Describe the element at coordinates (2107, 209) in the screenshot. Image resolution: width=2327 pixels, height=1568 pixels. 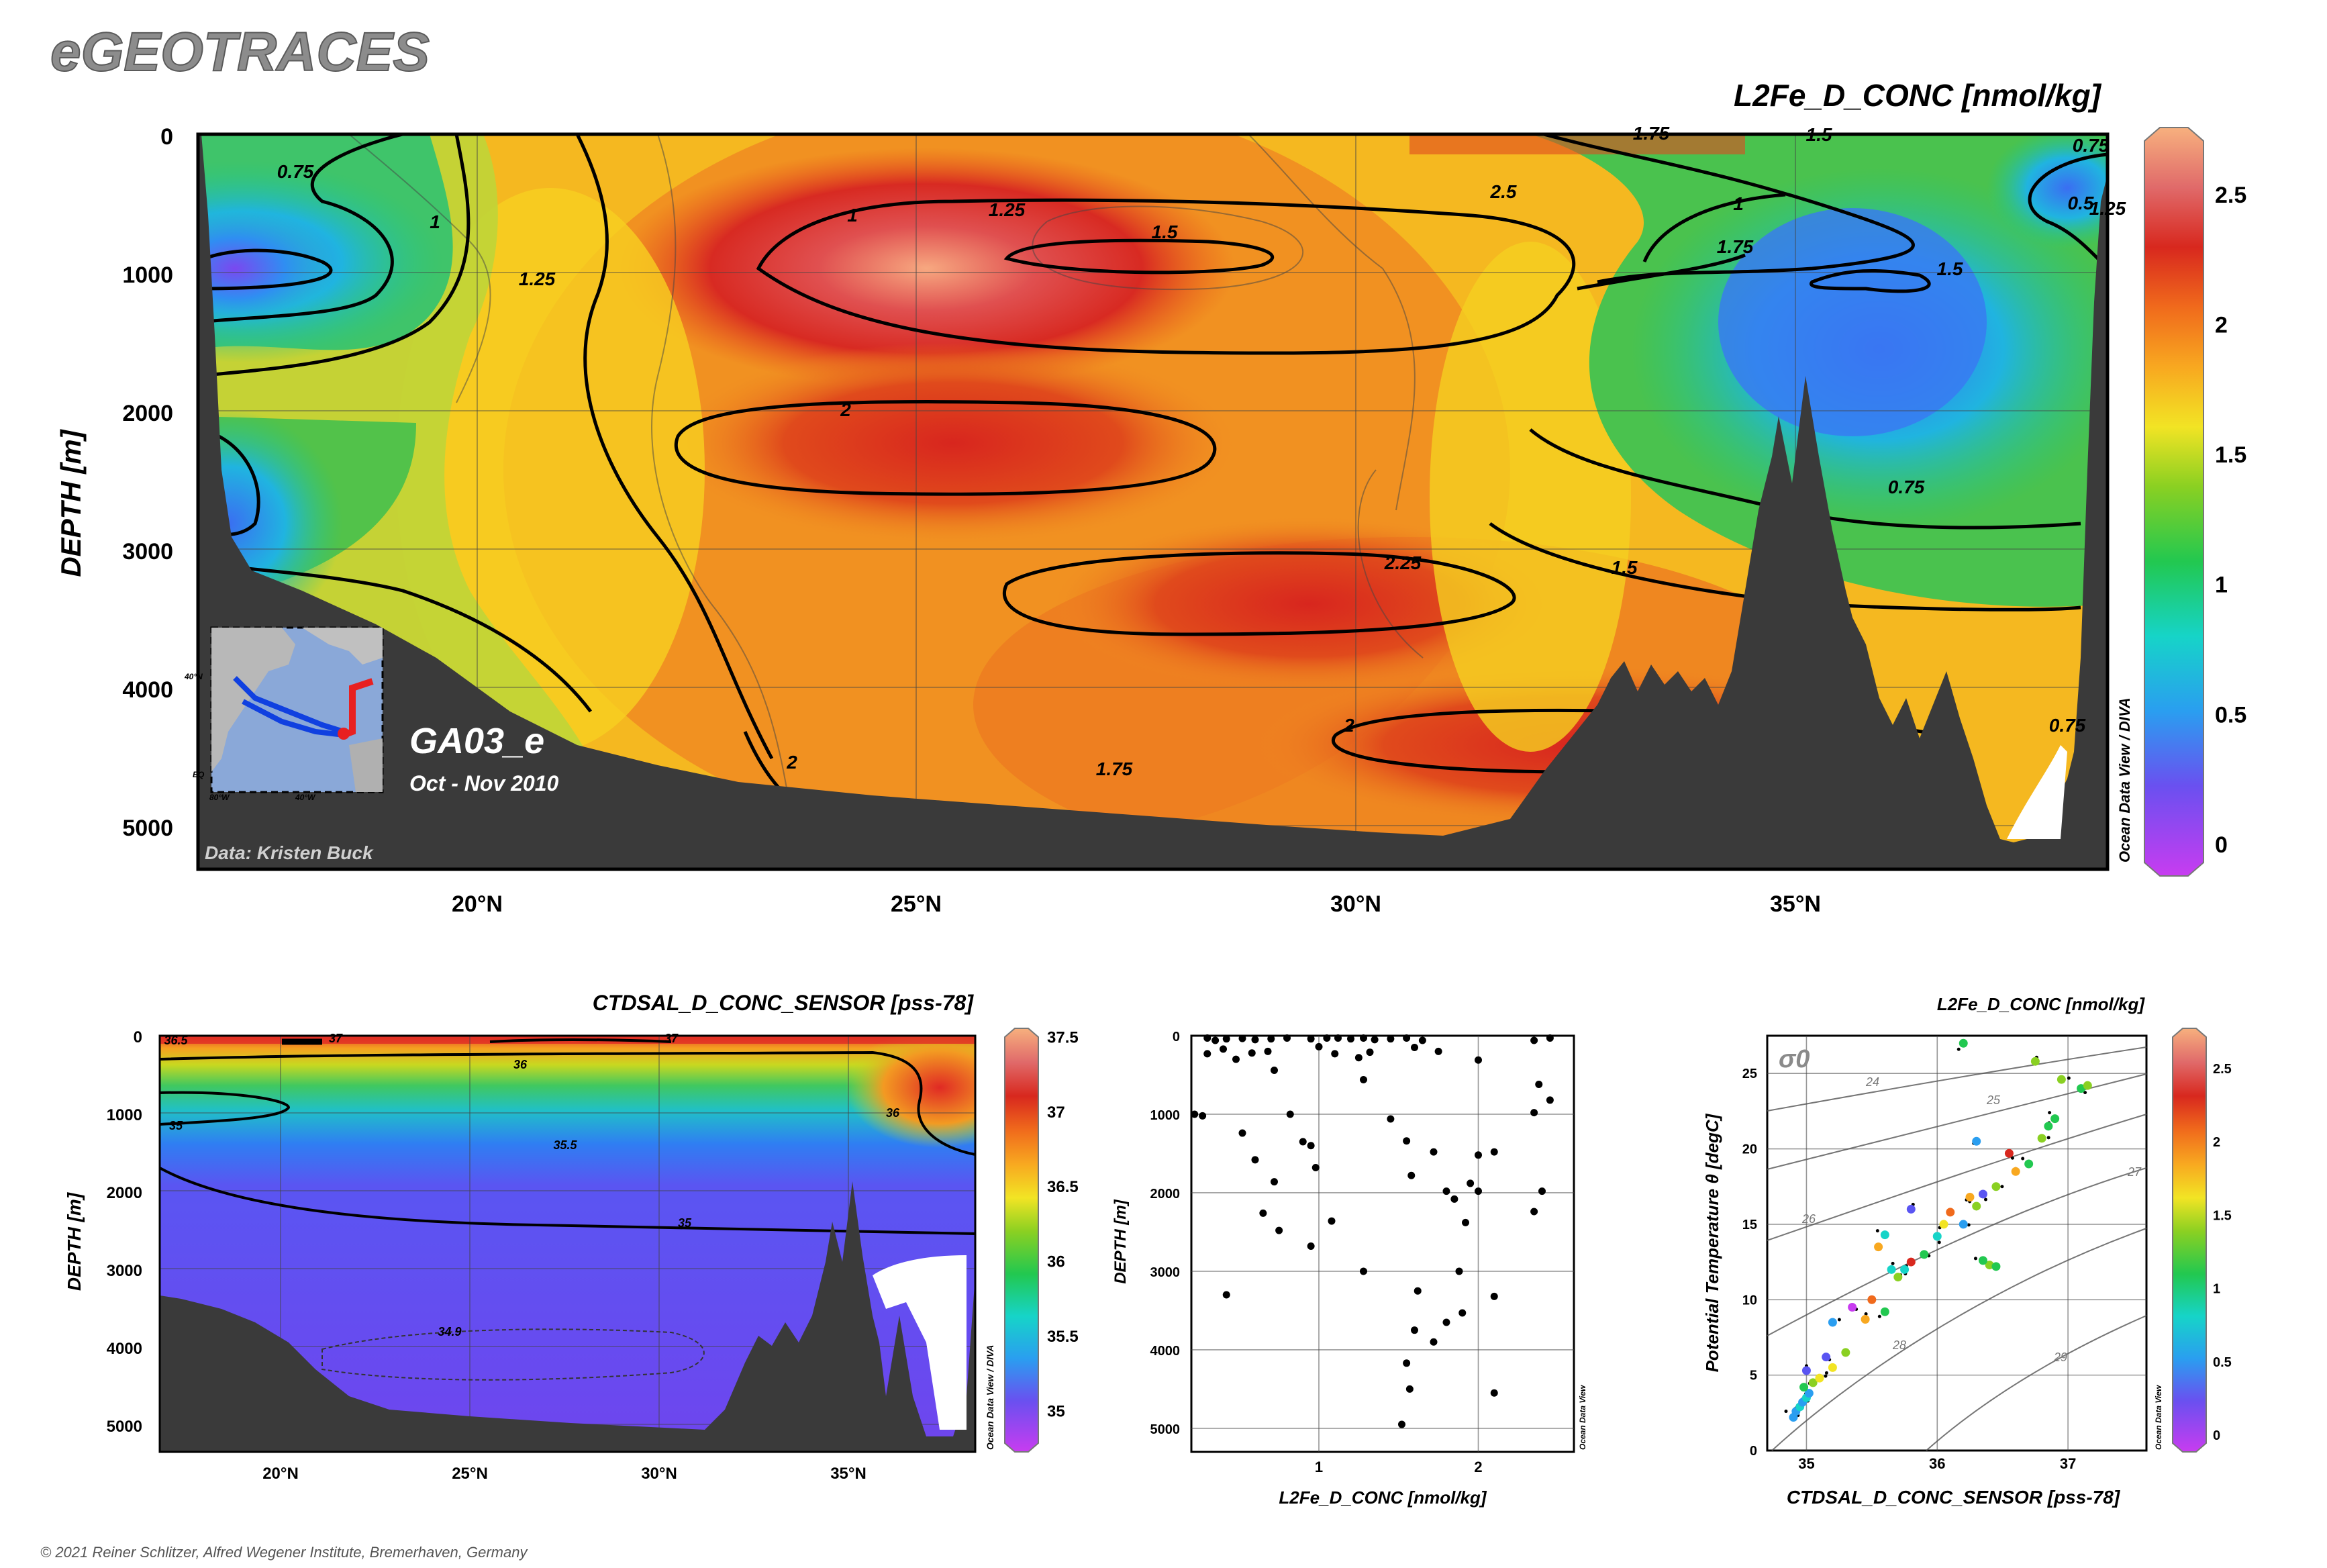
I see `contour-label-19: 1.25` at that location.